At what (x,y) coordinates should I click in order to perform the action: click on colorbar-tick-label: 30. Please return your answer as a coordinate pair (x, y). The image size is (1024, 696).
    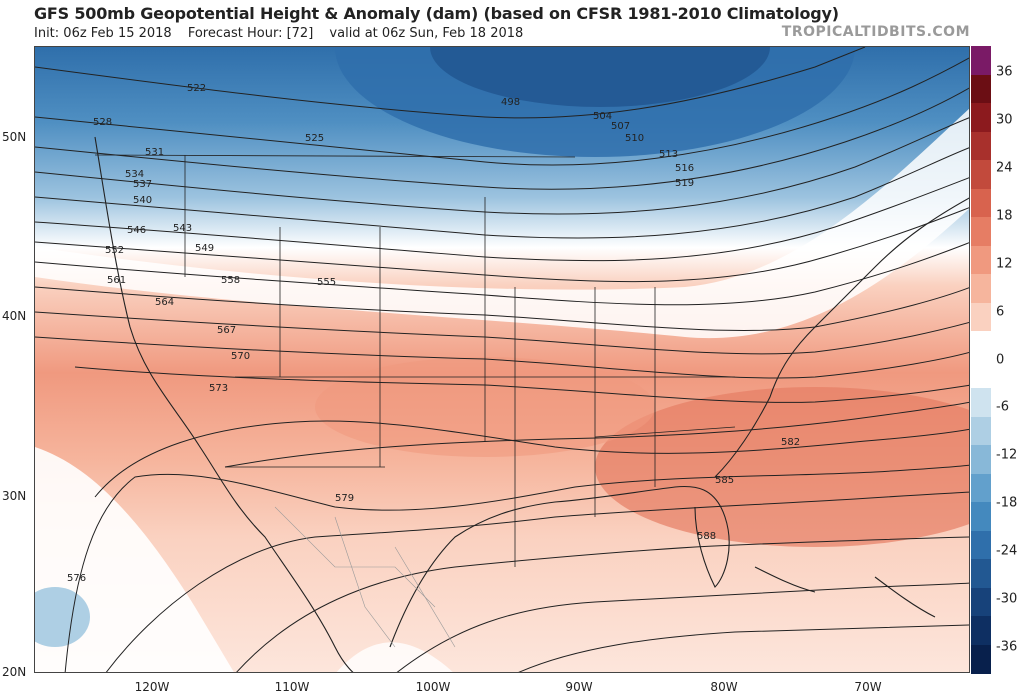
    Looking at the image, I should click on (1004, 120).